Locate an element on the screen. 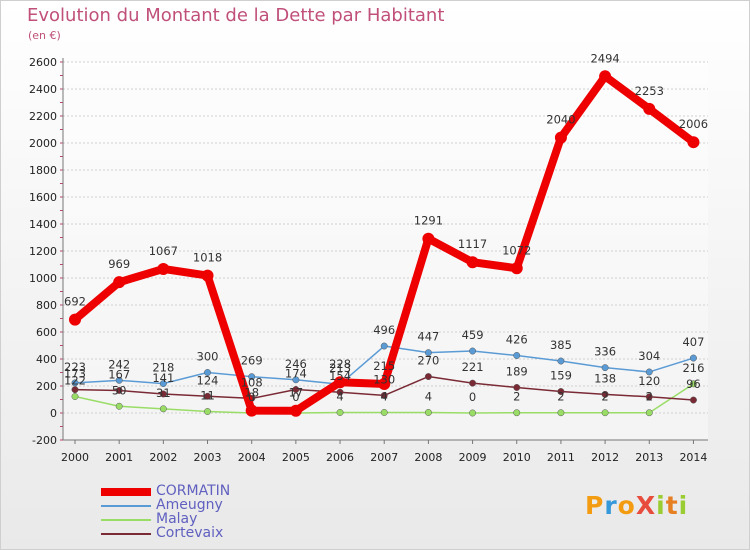 The width and height of the screenshot is (750, 550). x-tick-label: 2004 is located at coordinates (252, 457).